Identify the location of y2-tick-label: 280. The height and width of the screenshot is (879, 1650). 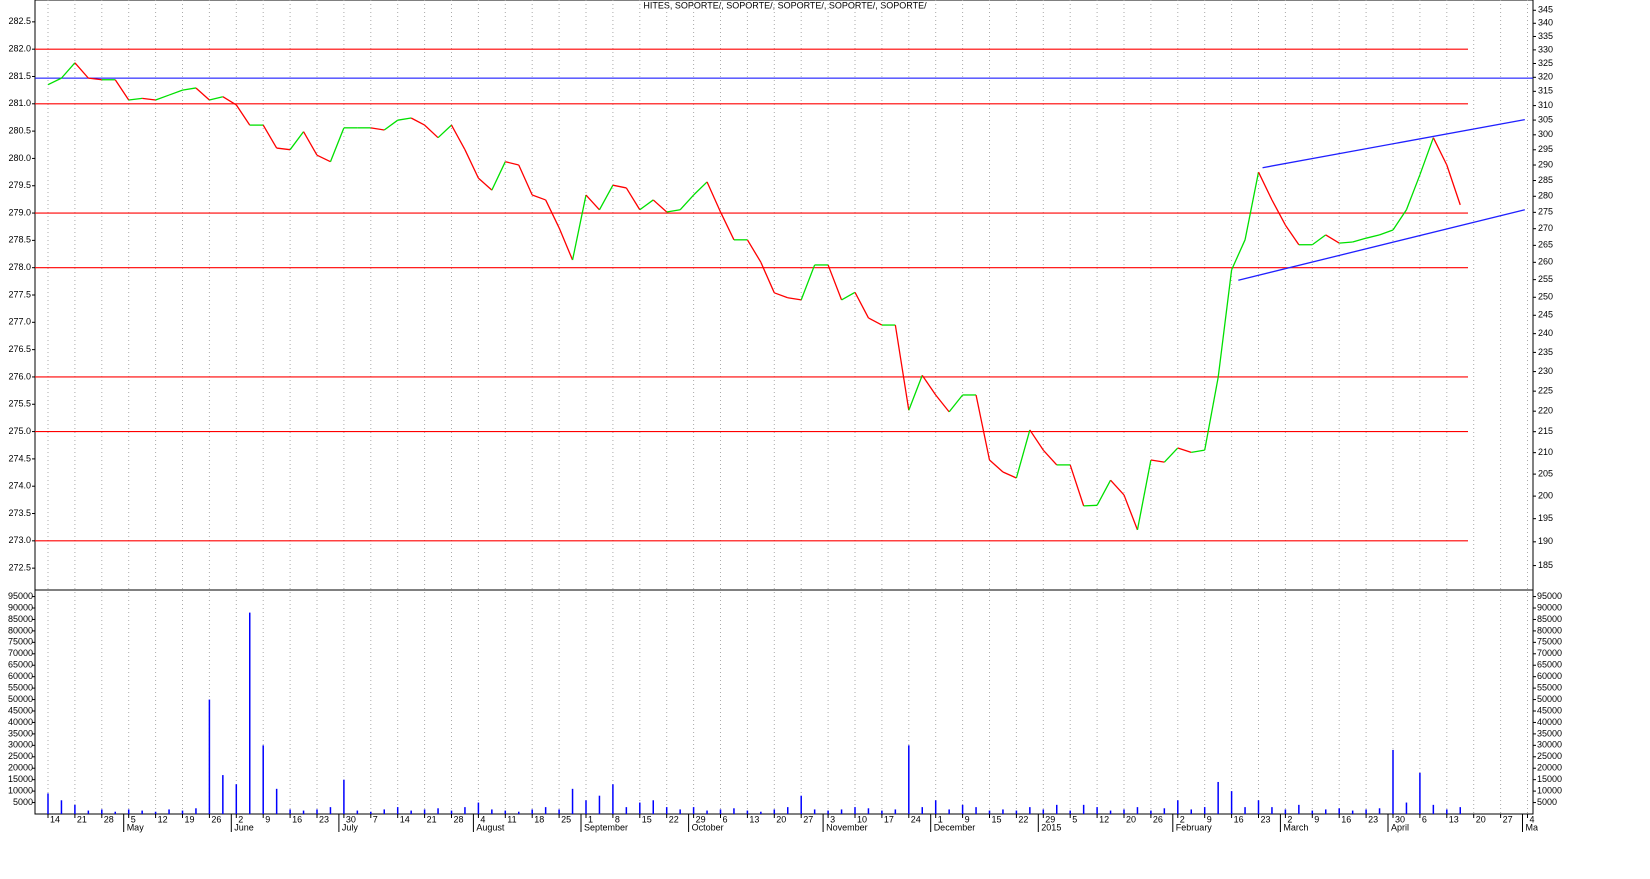
(1545, 196).